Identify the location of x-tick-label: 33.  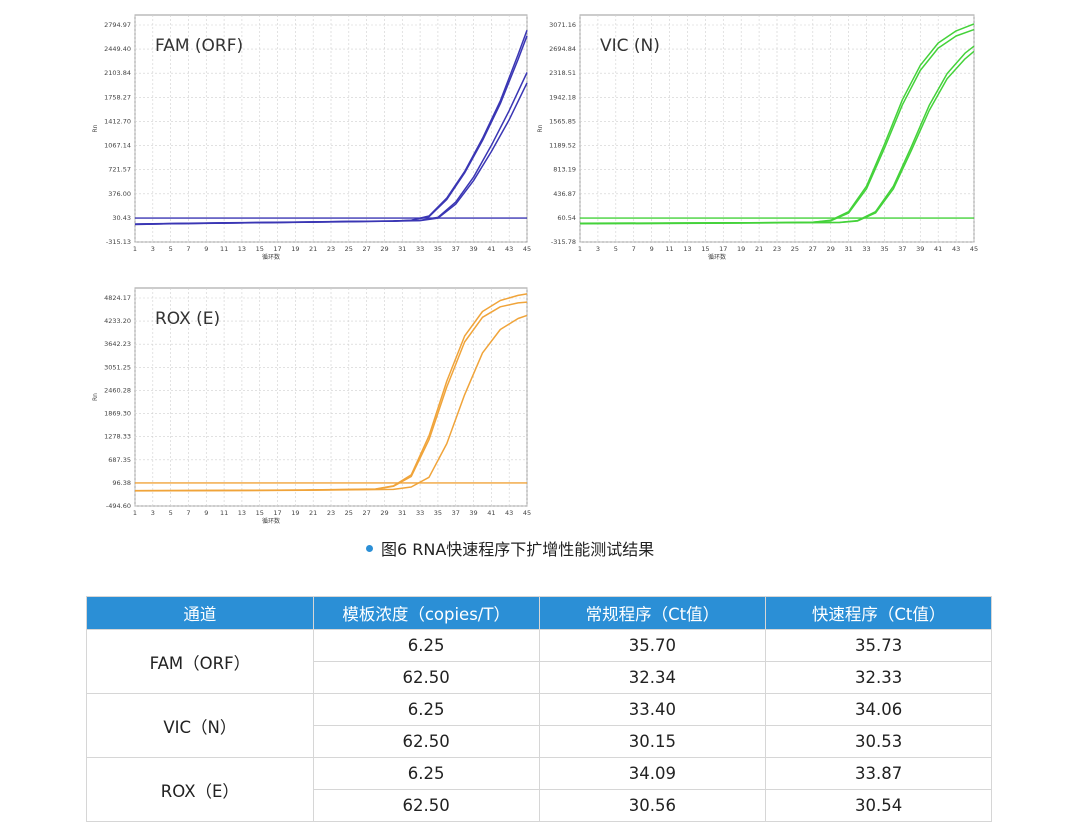
(420, 513).